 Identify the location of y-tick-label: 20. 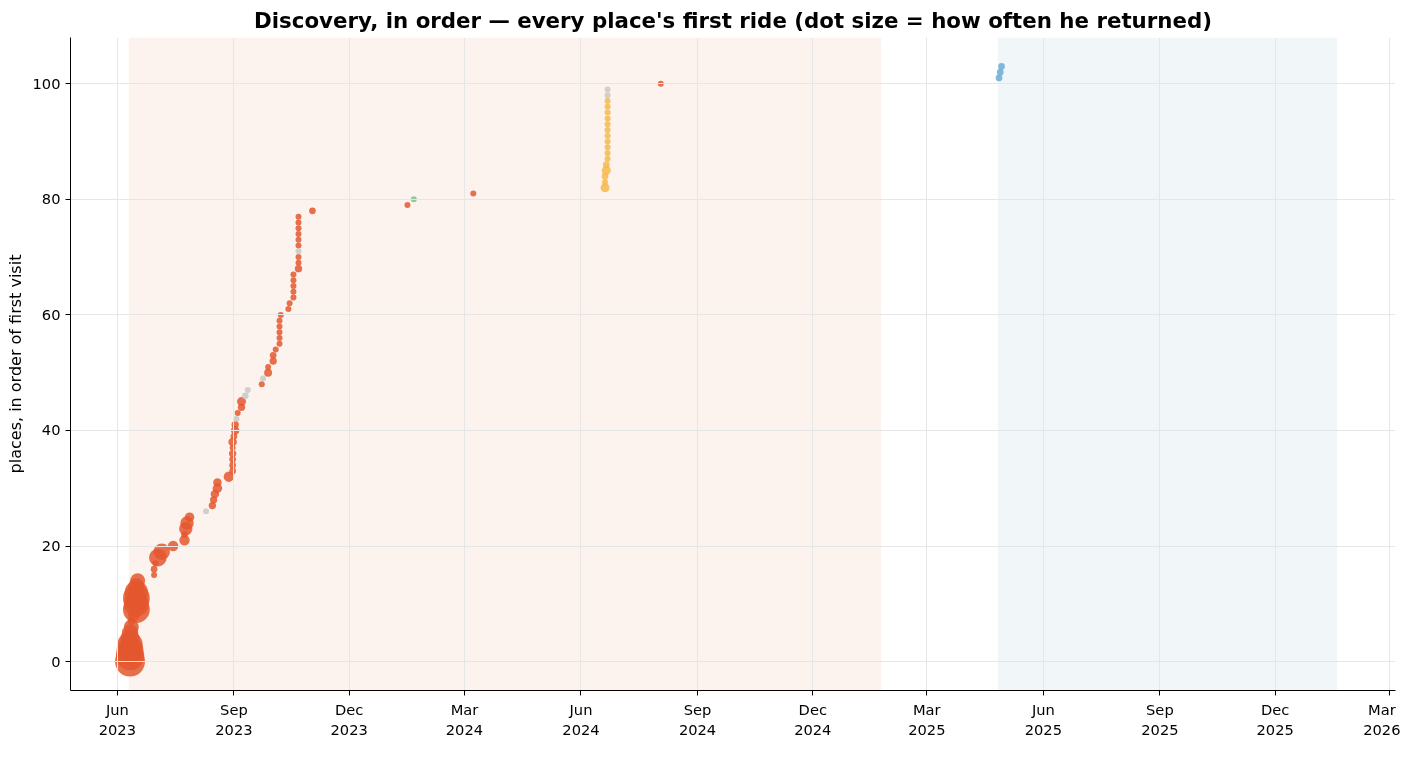
(51, 546).